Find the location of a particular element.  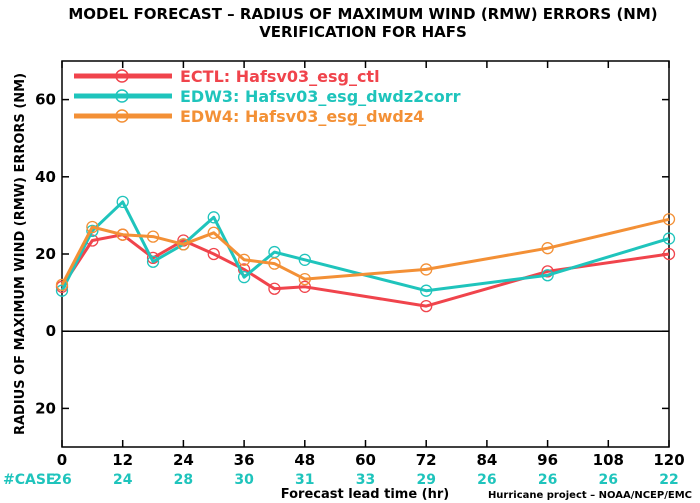

legend-label: EDW4: Hafsv03_esg_dwdz4 is located at coordinates (302, 116).